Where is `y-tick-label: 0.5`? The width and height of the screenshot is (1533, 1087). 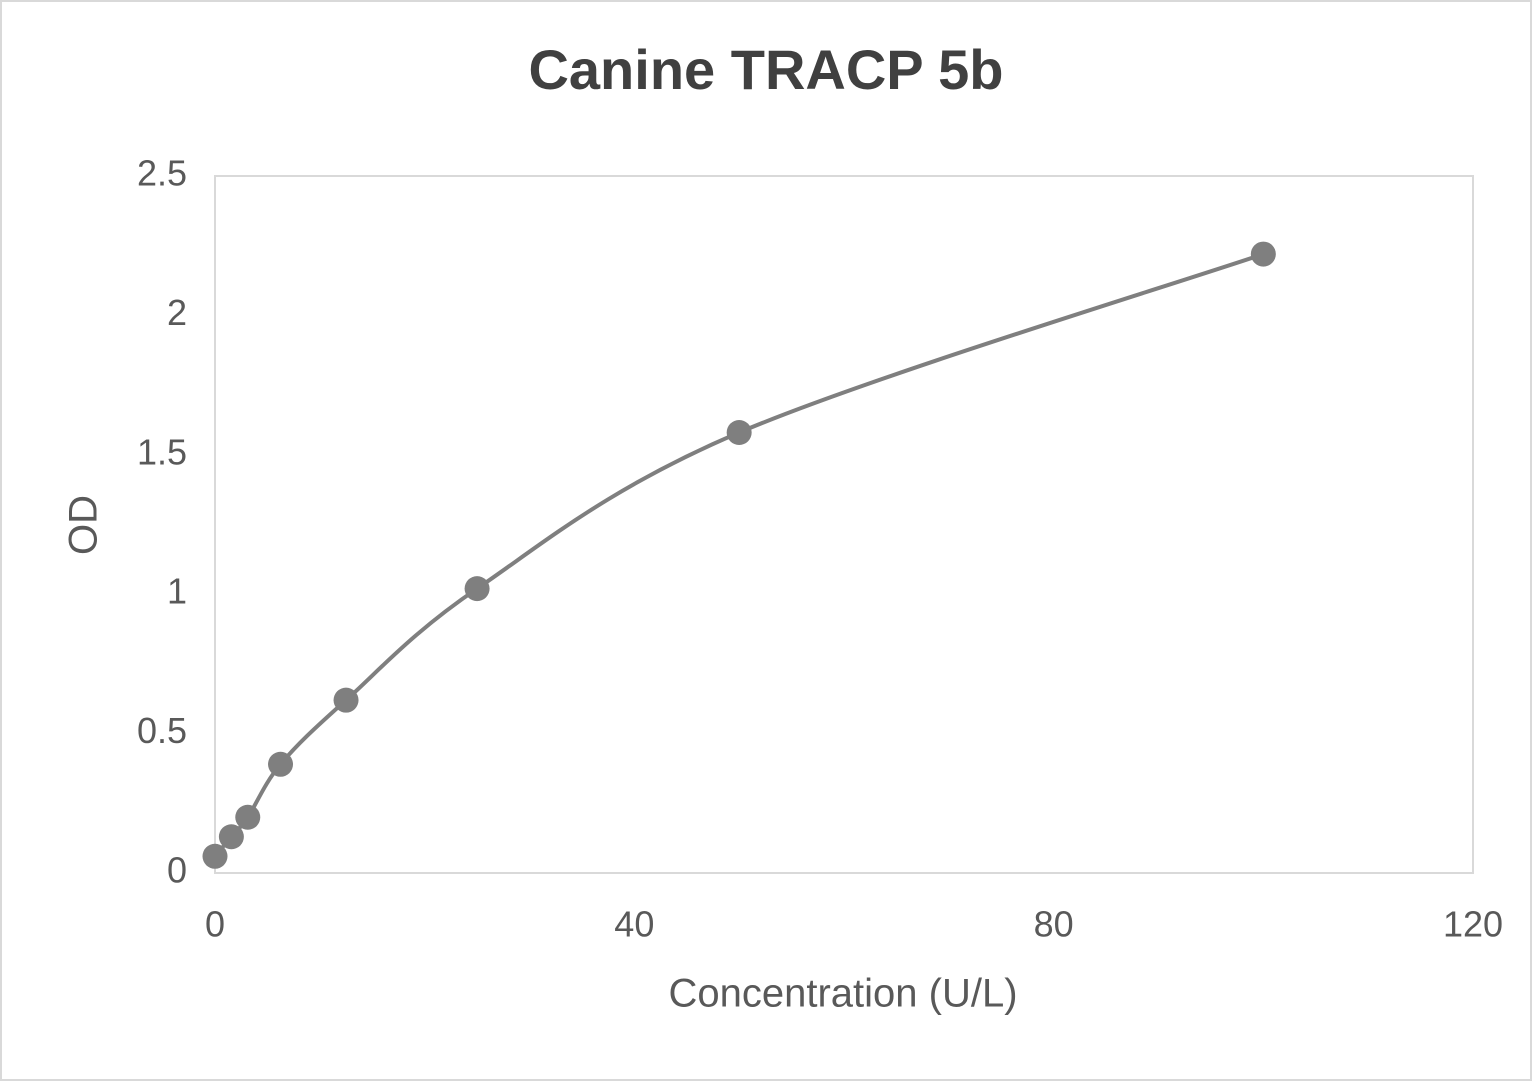 y-tick-label: 0.5 is located at coordinates (162, 730).